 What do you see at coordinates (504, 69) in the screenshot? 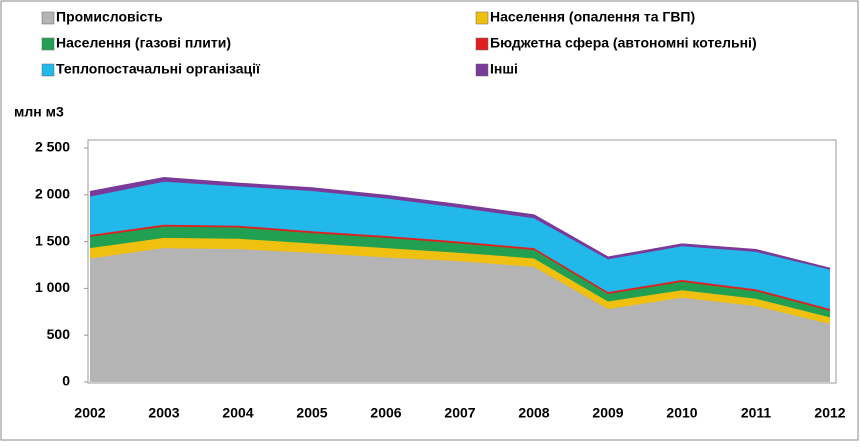
I see `legend-label: Інші` at bounding box center [504, 69].